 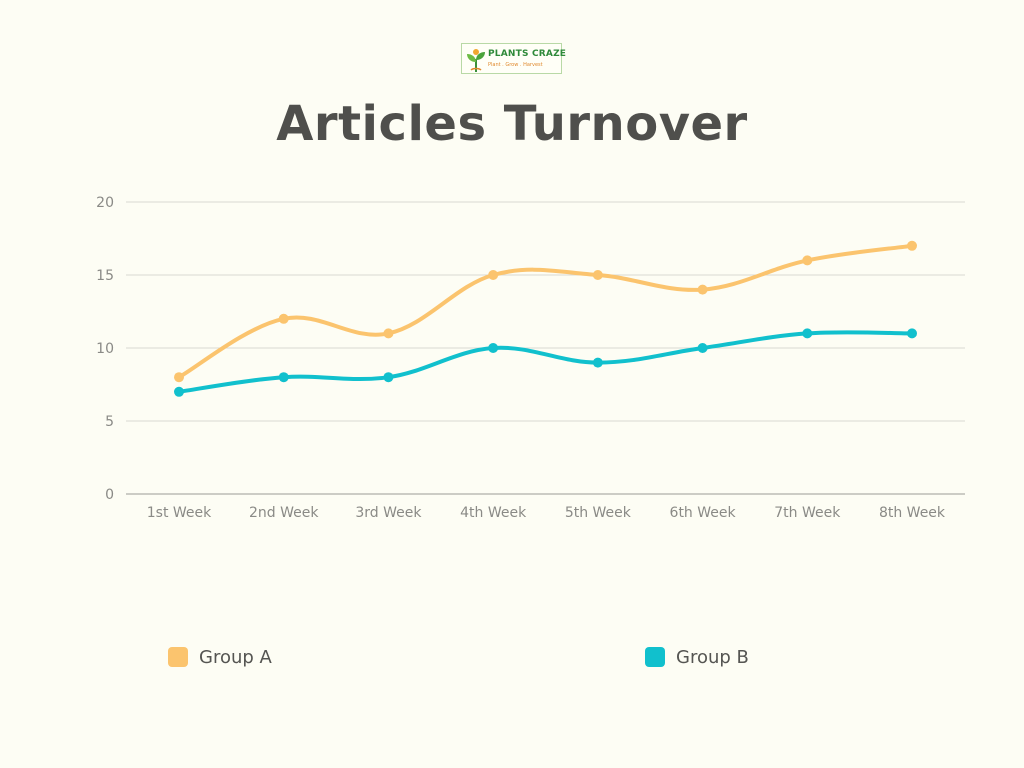 What do you see at coordinates (179, 513) in the screenshot?
I see `x-tick-label: 1st Week` at bounding box center [179, 513].